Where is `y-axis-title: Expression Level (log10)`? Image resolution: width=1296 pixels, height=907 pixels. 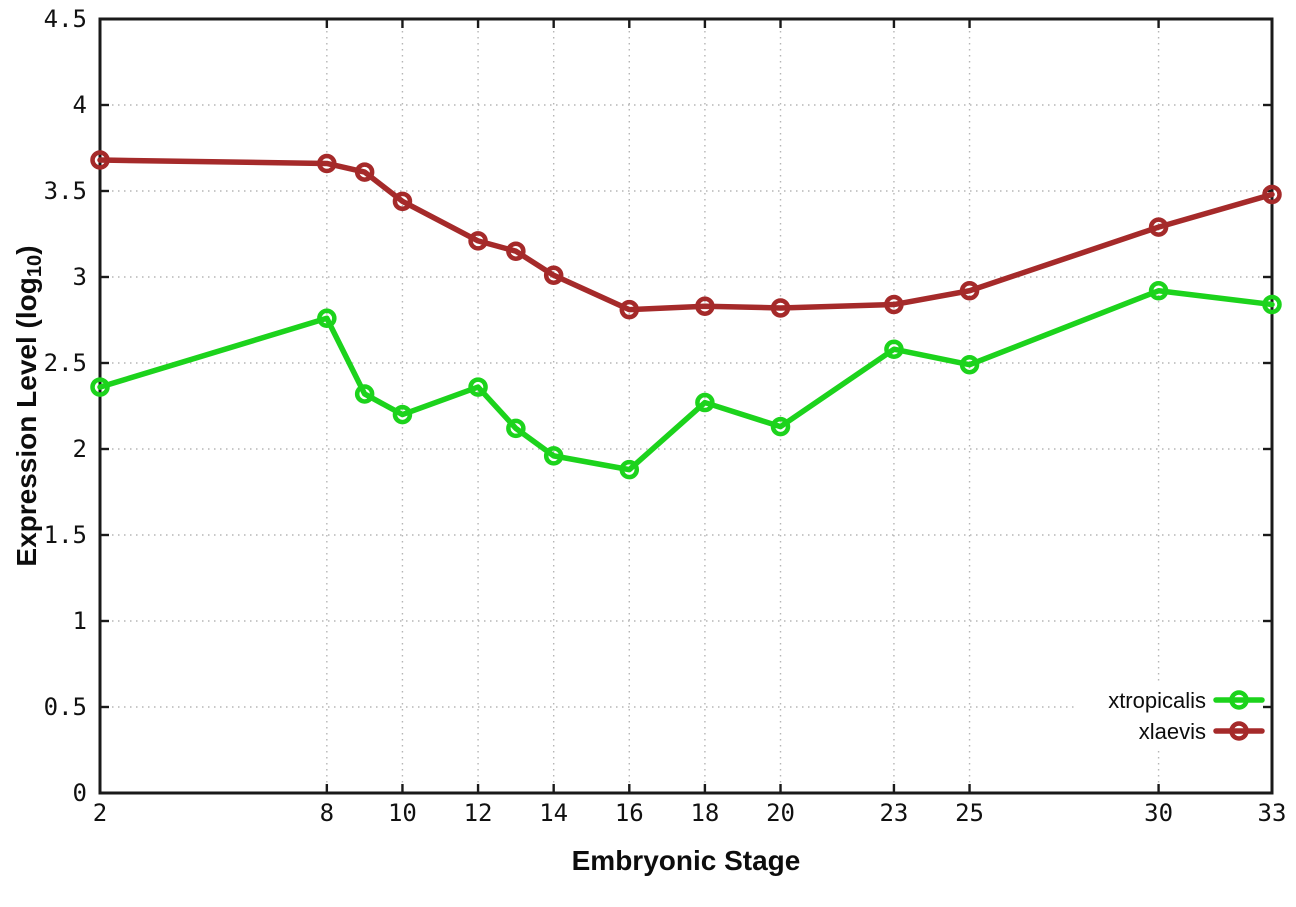 y-axis-title: Expression Level (log10) is located at coordinates (29, 406).